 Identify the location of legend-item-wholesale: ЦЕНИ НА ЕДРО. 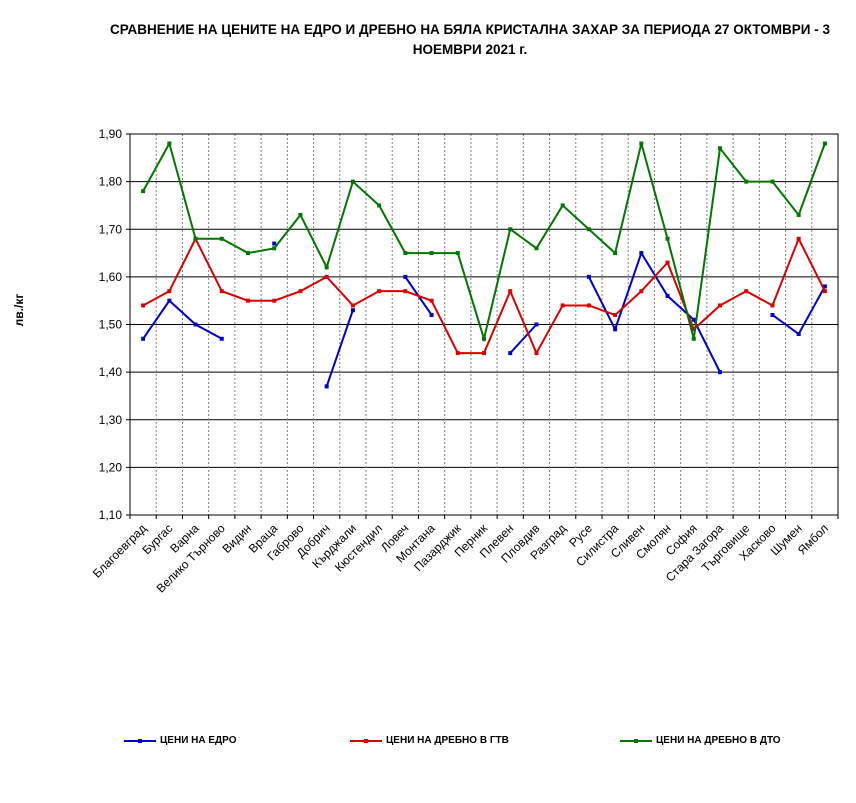
(180, 740).